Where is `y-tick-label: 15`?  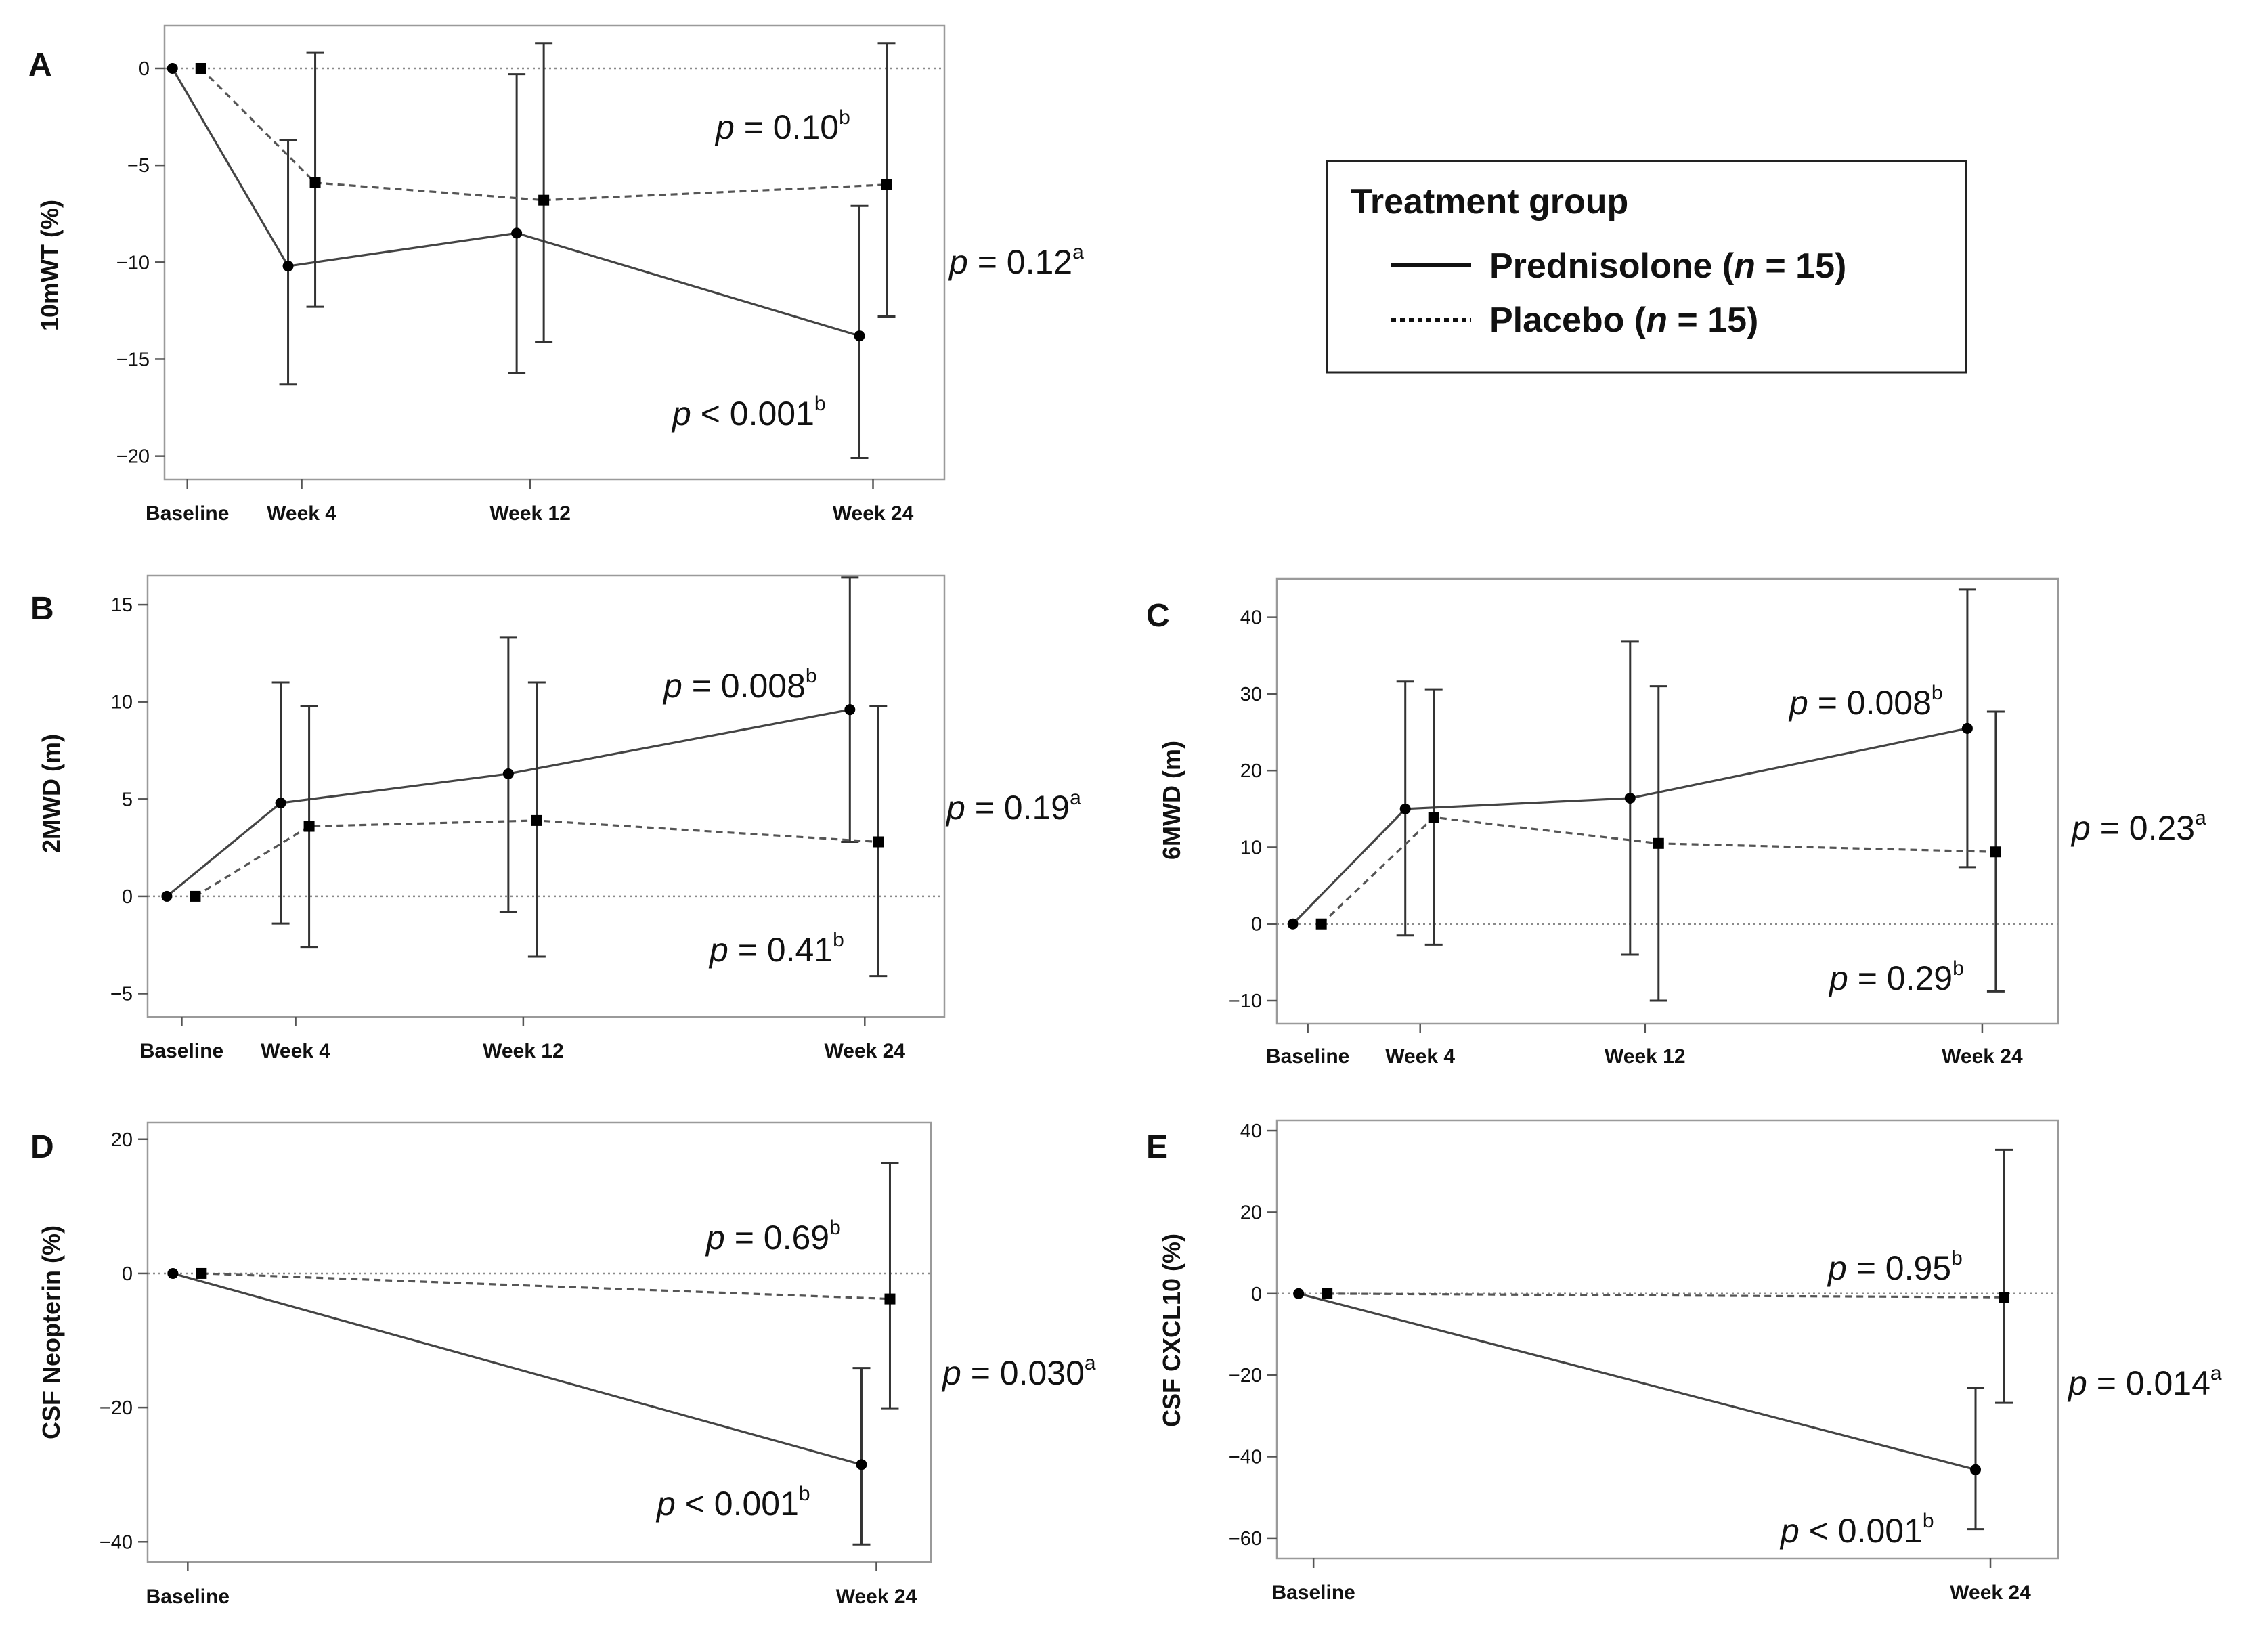 y-tick-label: 15 is located at coordinates (122, 605).